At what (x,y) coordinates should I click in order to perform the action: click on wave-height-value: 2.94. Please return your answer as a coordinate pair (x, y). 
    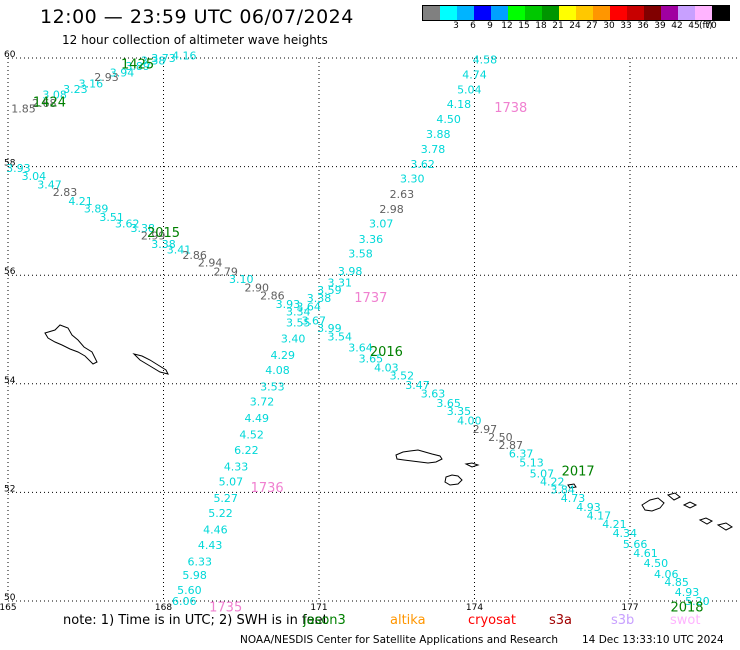
    Looking at the image, I should click on (210, 263).